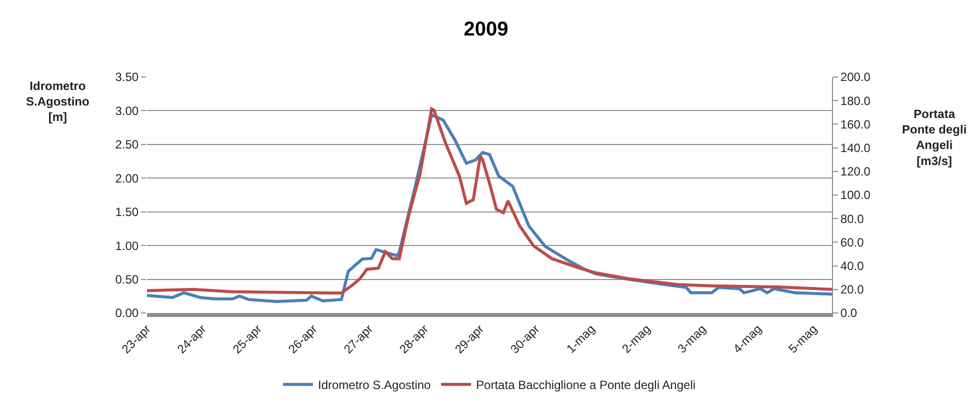  What do you see at coordinates (852, 242) in the screenshot?
I see `y2-tick-label: 60.0` at bounding box center [852, 242].